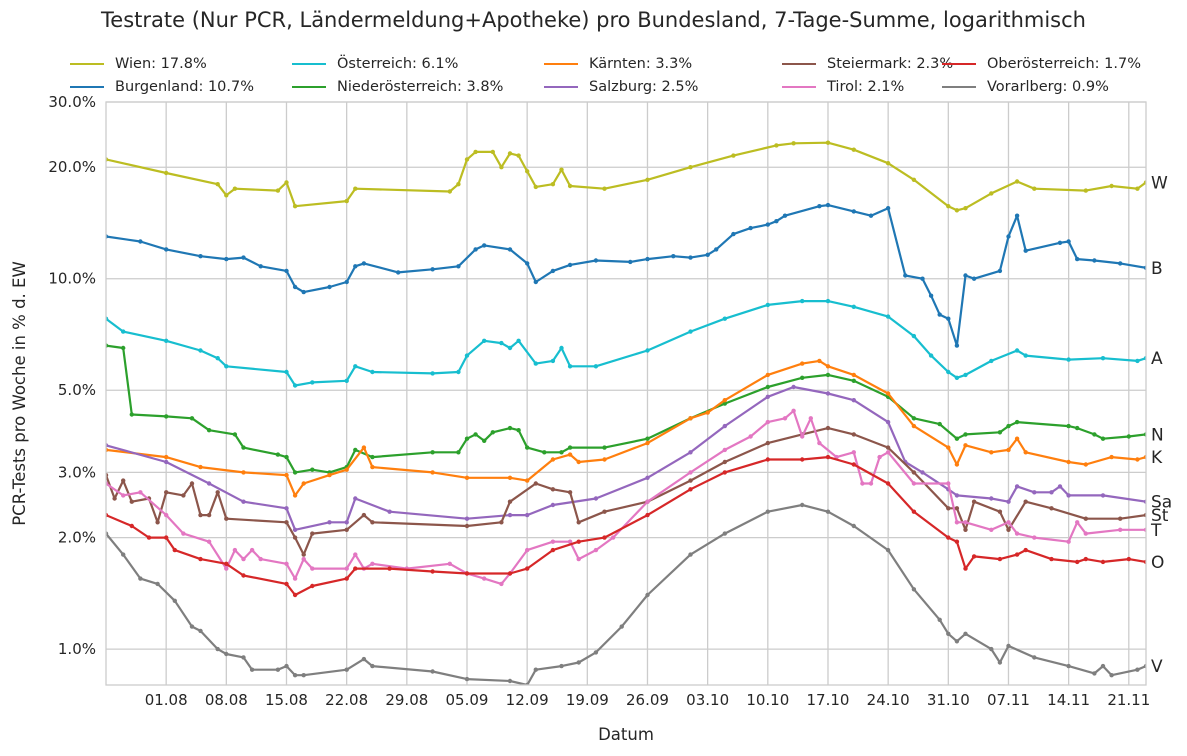 The height and width of the screenshot is (756, 1187). I want to click on y-tick-label: 20.0%, so click(72, 167).